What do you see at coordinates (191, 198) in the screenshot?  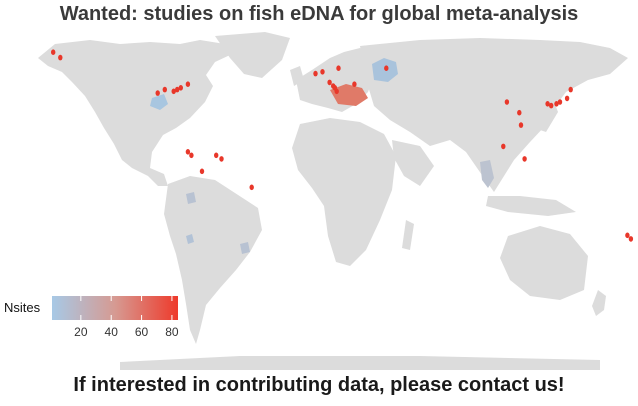 I see `region-northern-colombia` at bounding box center [191, 198].